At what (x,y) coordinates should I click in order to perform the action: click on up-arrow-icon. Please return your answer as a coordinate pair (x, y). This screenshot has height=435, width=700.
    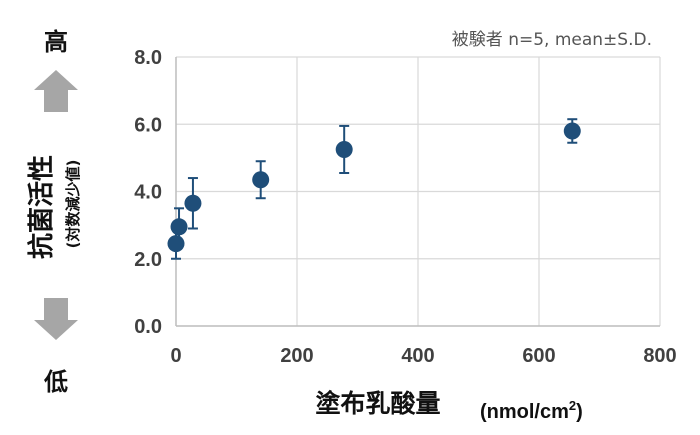
    Looking at the image, I should click on (56, 91).